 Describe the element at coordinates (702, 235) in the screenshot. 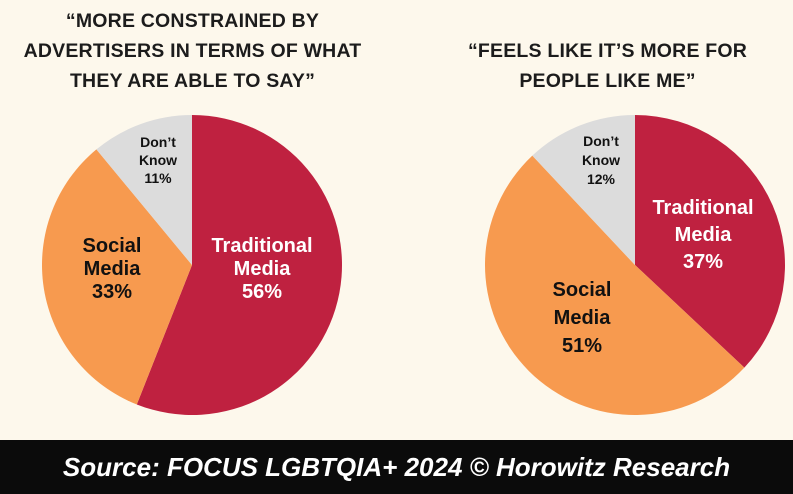

I see `slice-label-0: Traditional Media 37%` at that location.